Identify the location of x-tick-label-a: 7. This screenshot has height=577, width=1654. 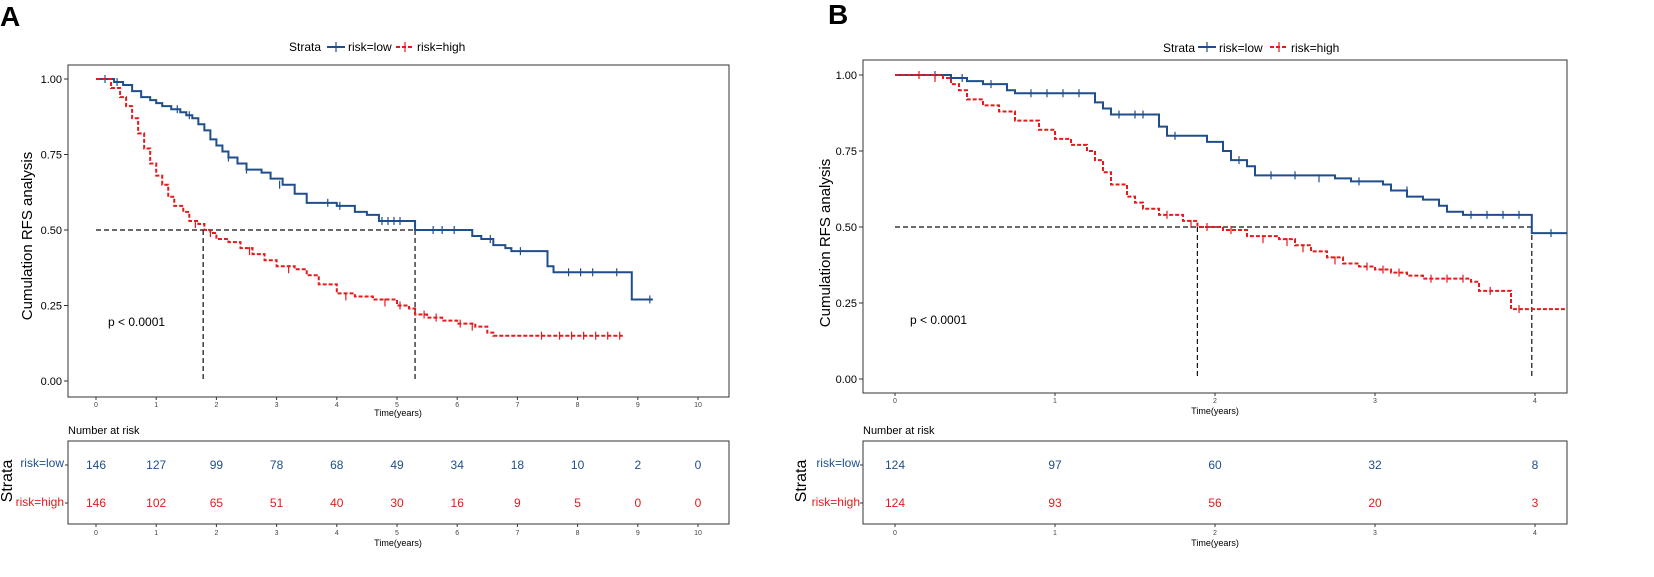
(517, 405).